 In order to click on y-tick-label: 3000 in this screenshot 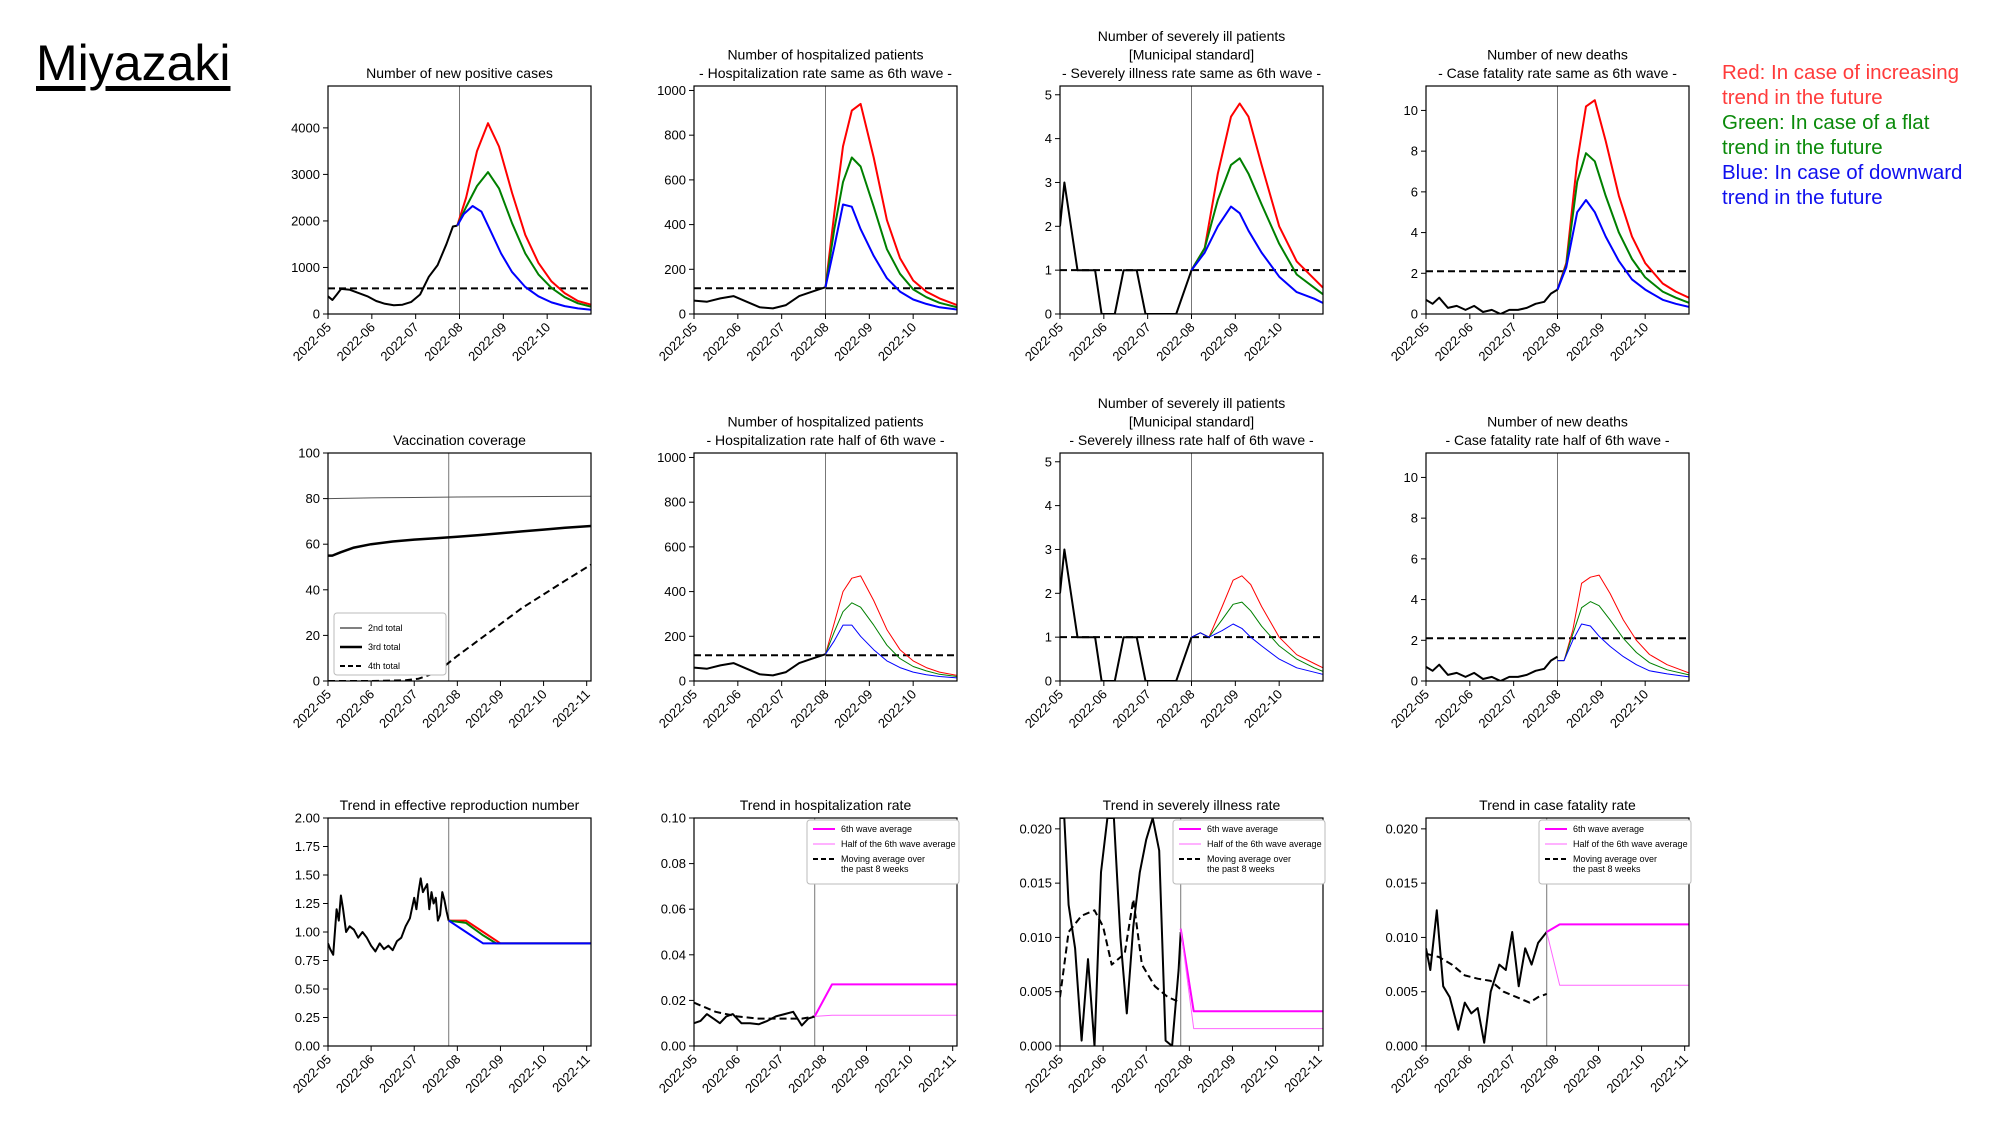, I will do `click(305, 174)`.